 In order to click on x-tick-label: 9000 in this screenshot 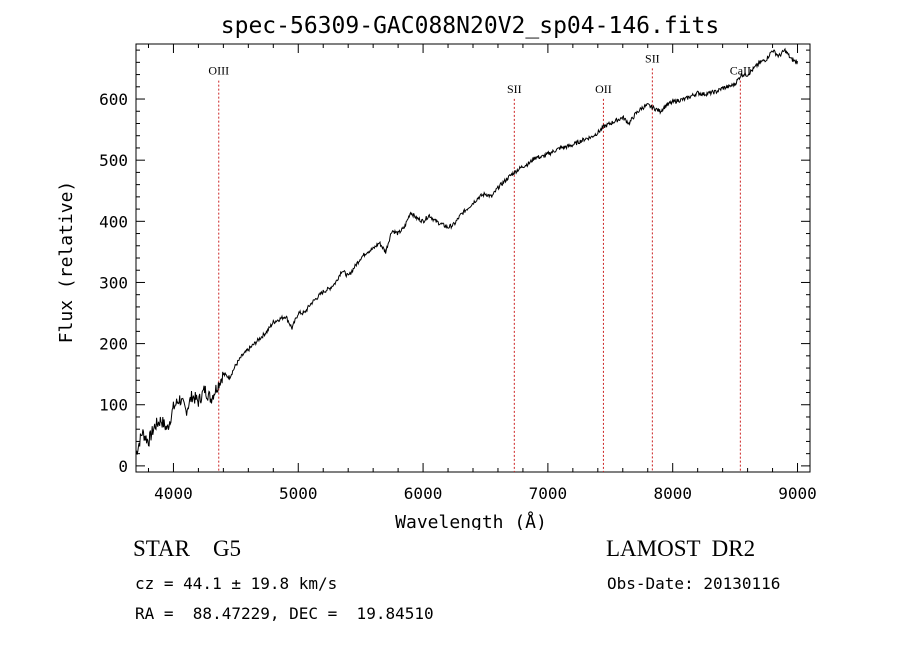, I will do `click(797, 493)`.